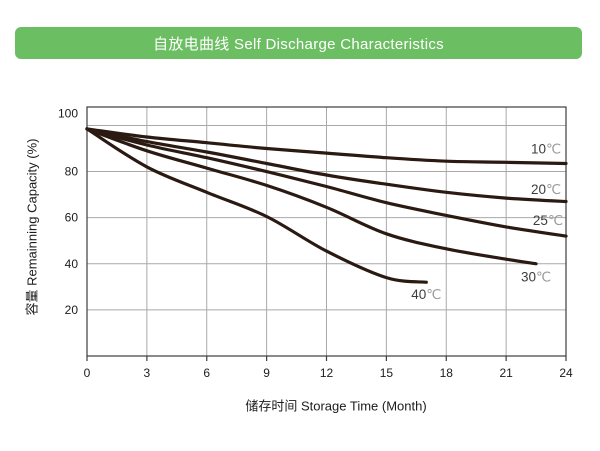 This screenshot has height=451, width=600. I want to click on x-tick-label: 12, so click(327, 373).